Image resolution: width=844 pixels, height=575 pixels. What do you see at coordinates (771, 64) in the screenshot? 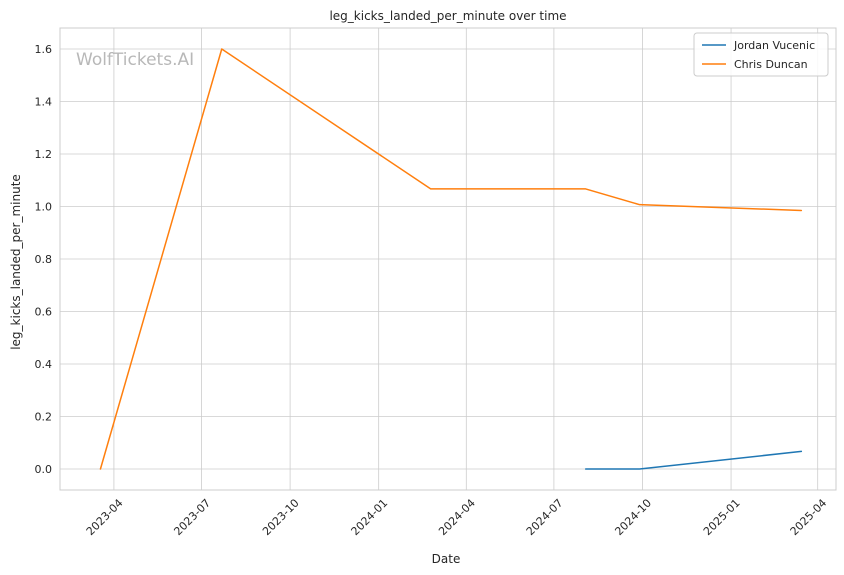
I see `legend-label-chris-duncan: Chris Duncan` at bounding box center [771, 64].